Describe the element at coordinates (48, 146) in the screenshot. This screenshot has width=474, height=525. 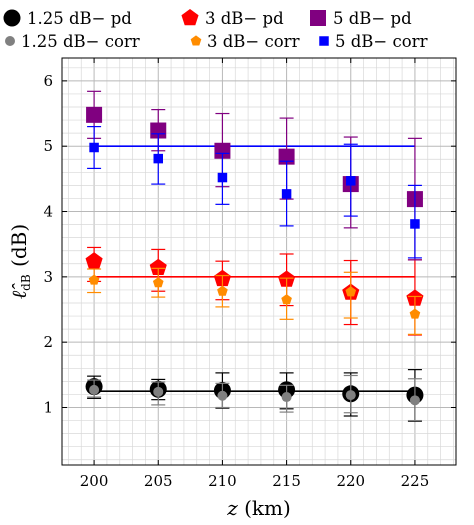
I see `y-tick-label: 5` at that location.